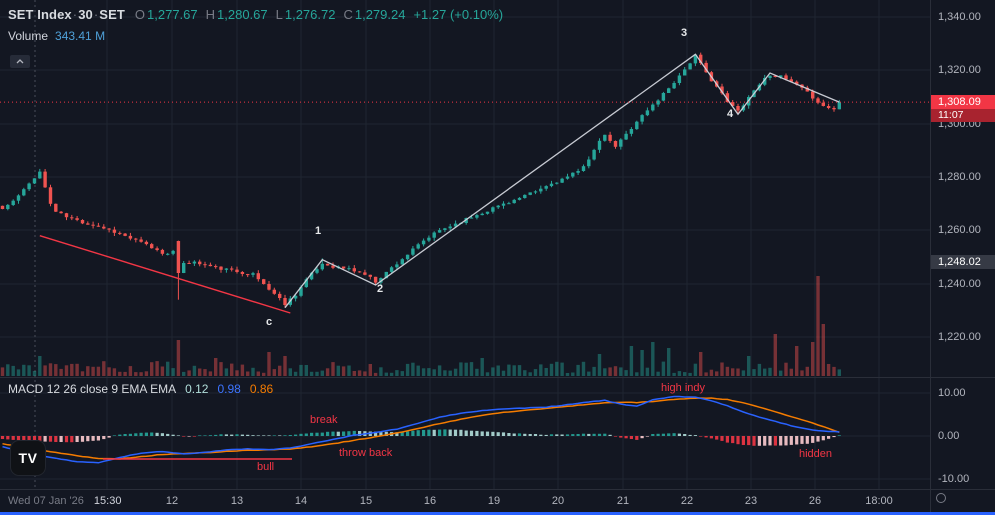  I want to click on macd-hist-value: 0.12, so click(197, 389).